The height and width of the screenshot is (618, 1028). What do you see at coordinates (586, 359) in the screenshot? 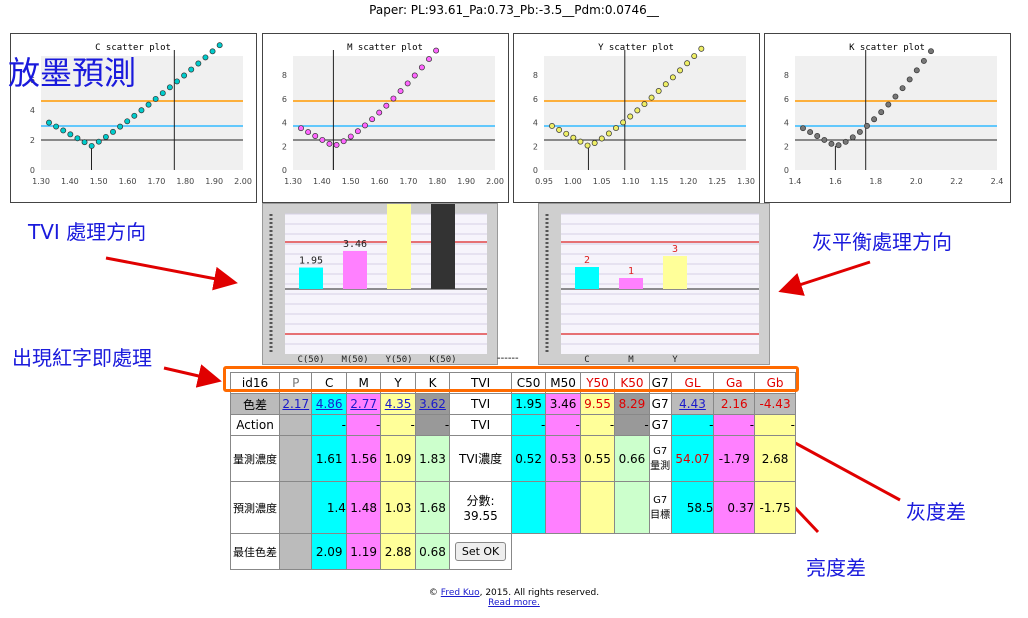
I see `bar-category-label: C` at bounding box center [586, 359].